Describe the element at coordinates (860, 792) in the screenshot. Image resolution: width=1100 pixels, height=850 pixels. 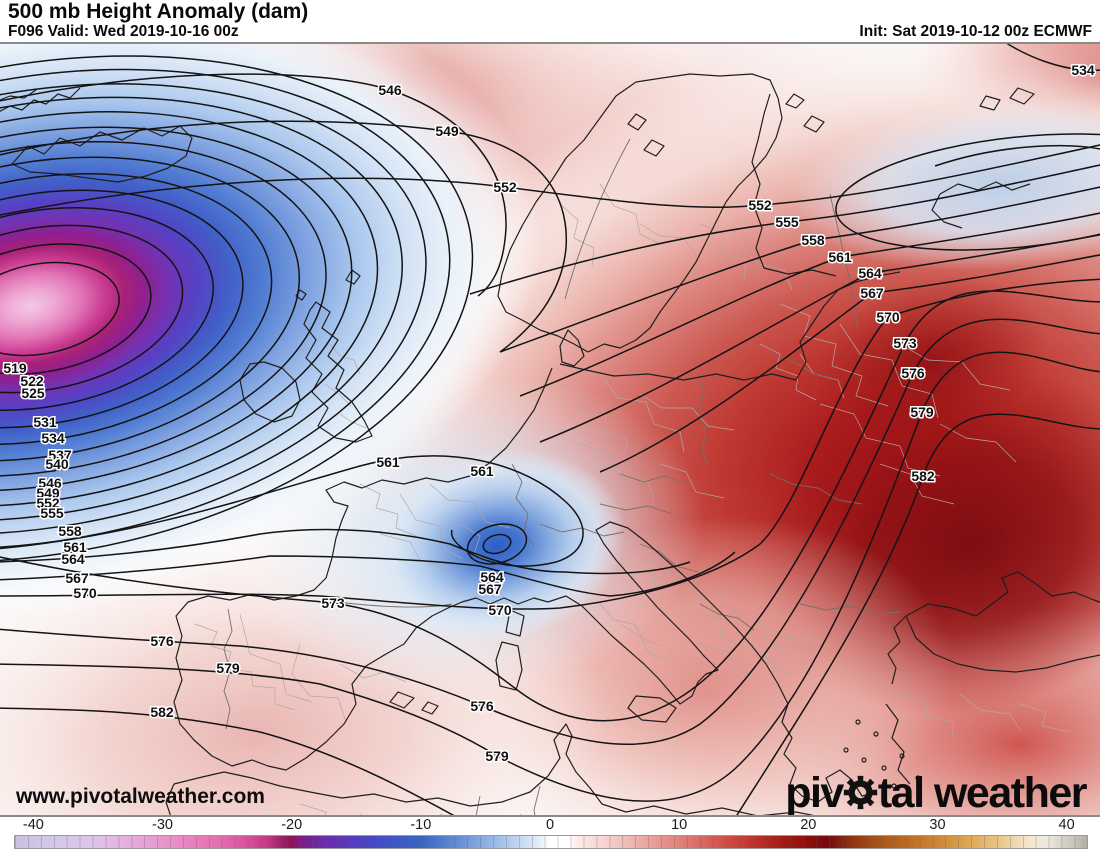
I see `gear-icon` at that location.